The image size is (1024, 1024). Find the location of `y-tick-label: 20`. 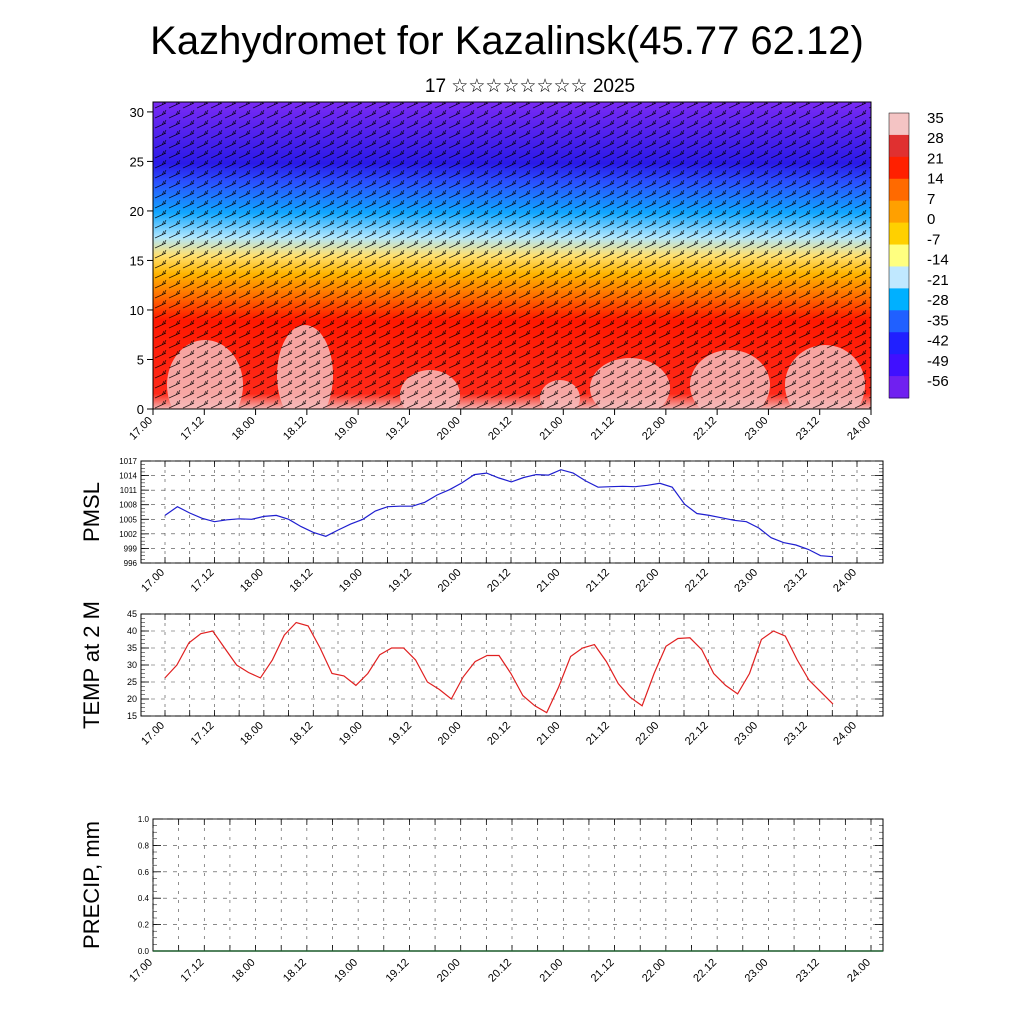

y-tick-label: 20 is located at coordinates (137, 211).